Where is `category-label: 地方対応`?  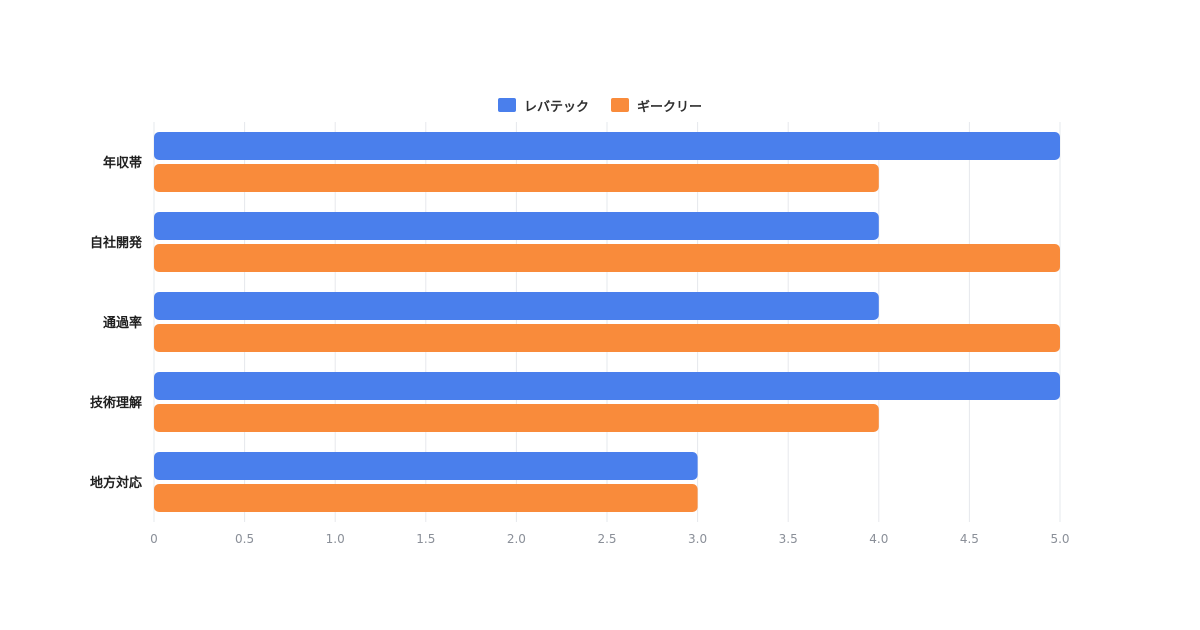
category-label: 地方対応 is located at coordinates (116, 483).